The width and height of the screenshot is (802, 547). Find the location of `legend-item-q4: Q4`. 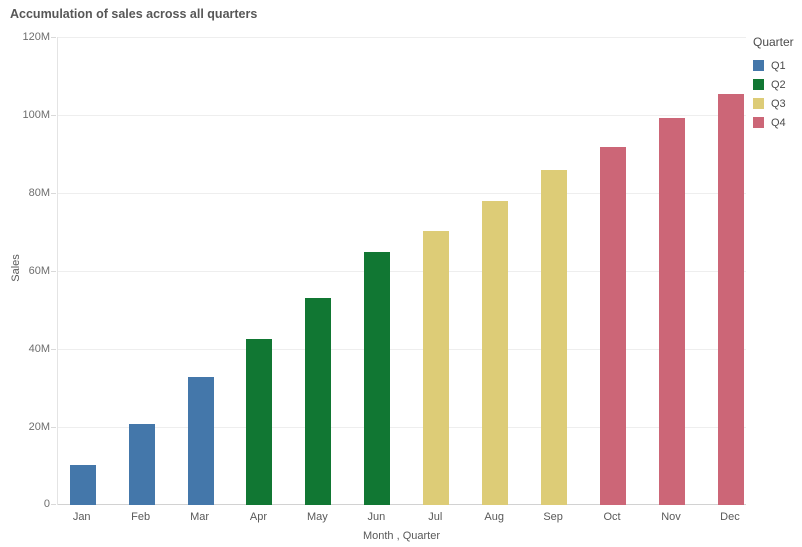

legend-item-q4: Q4 is located at coordinates (773, 122).